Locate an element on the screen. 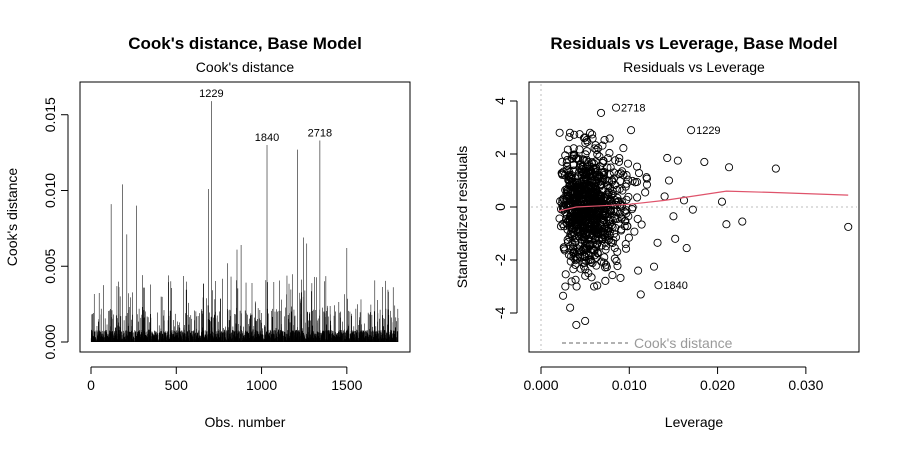  rvl-legend: Cook's distance is located at coordinates (647, 343).